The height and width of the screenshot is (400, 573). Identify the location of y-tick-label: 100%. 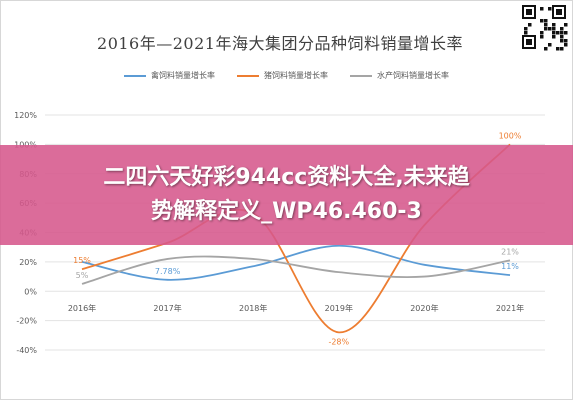
(25, 144).